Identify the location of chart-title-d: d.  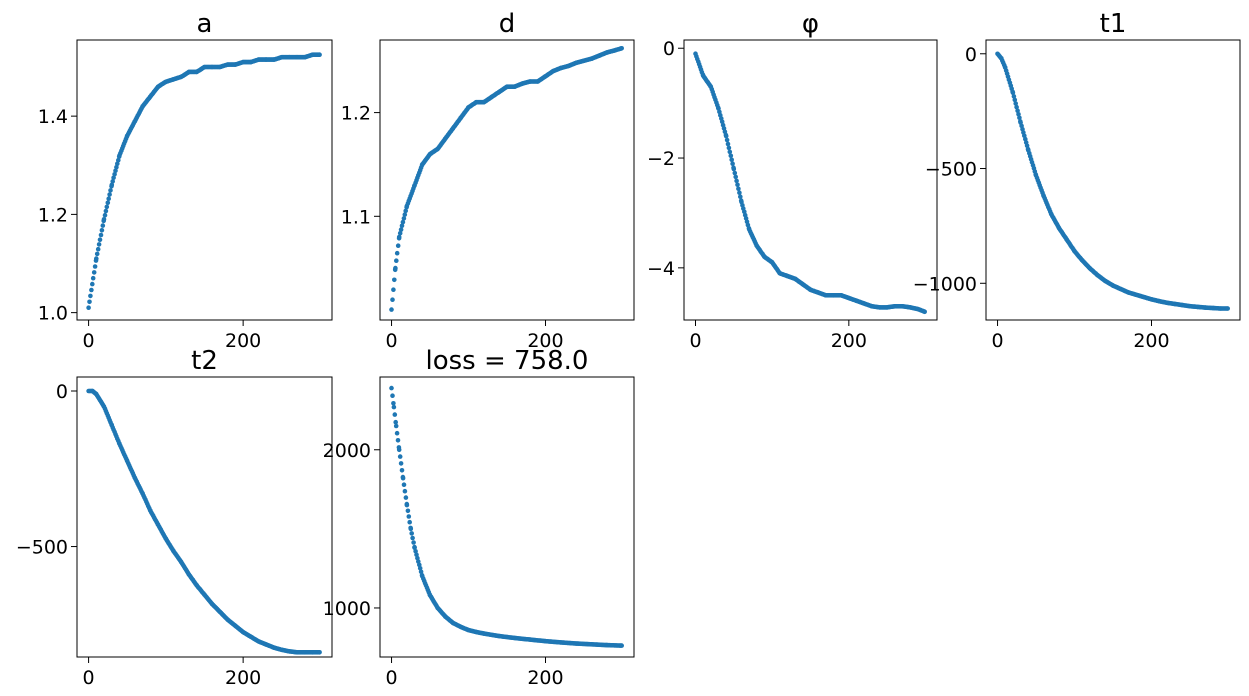
(507, 24).